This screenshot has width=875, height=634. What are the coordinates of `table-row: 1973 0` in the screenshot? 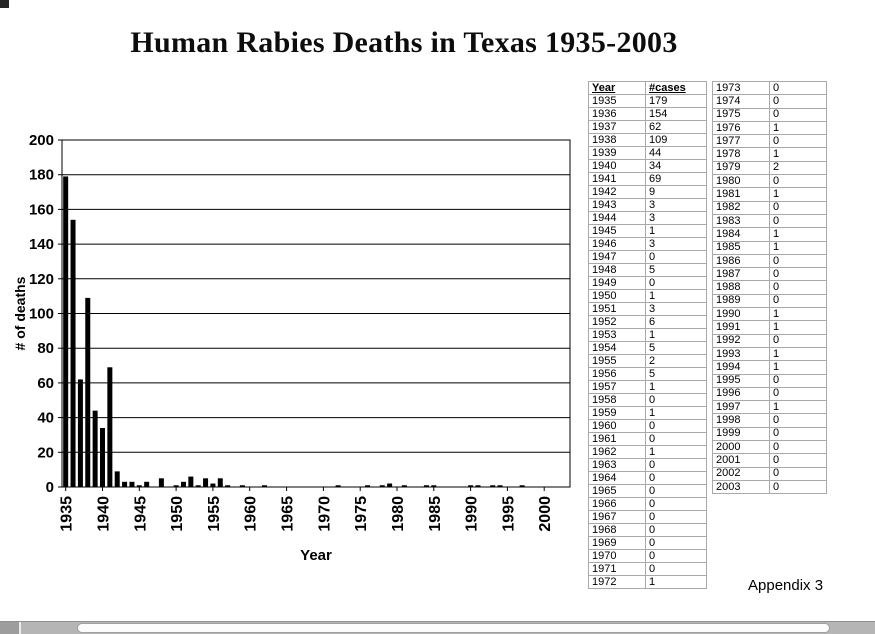 It's located at (770, 89).